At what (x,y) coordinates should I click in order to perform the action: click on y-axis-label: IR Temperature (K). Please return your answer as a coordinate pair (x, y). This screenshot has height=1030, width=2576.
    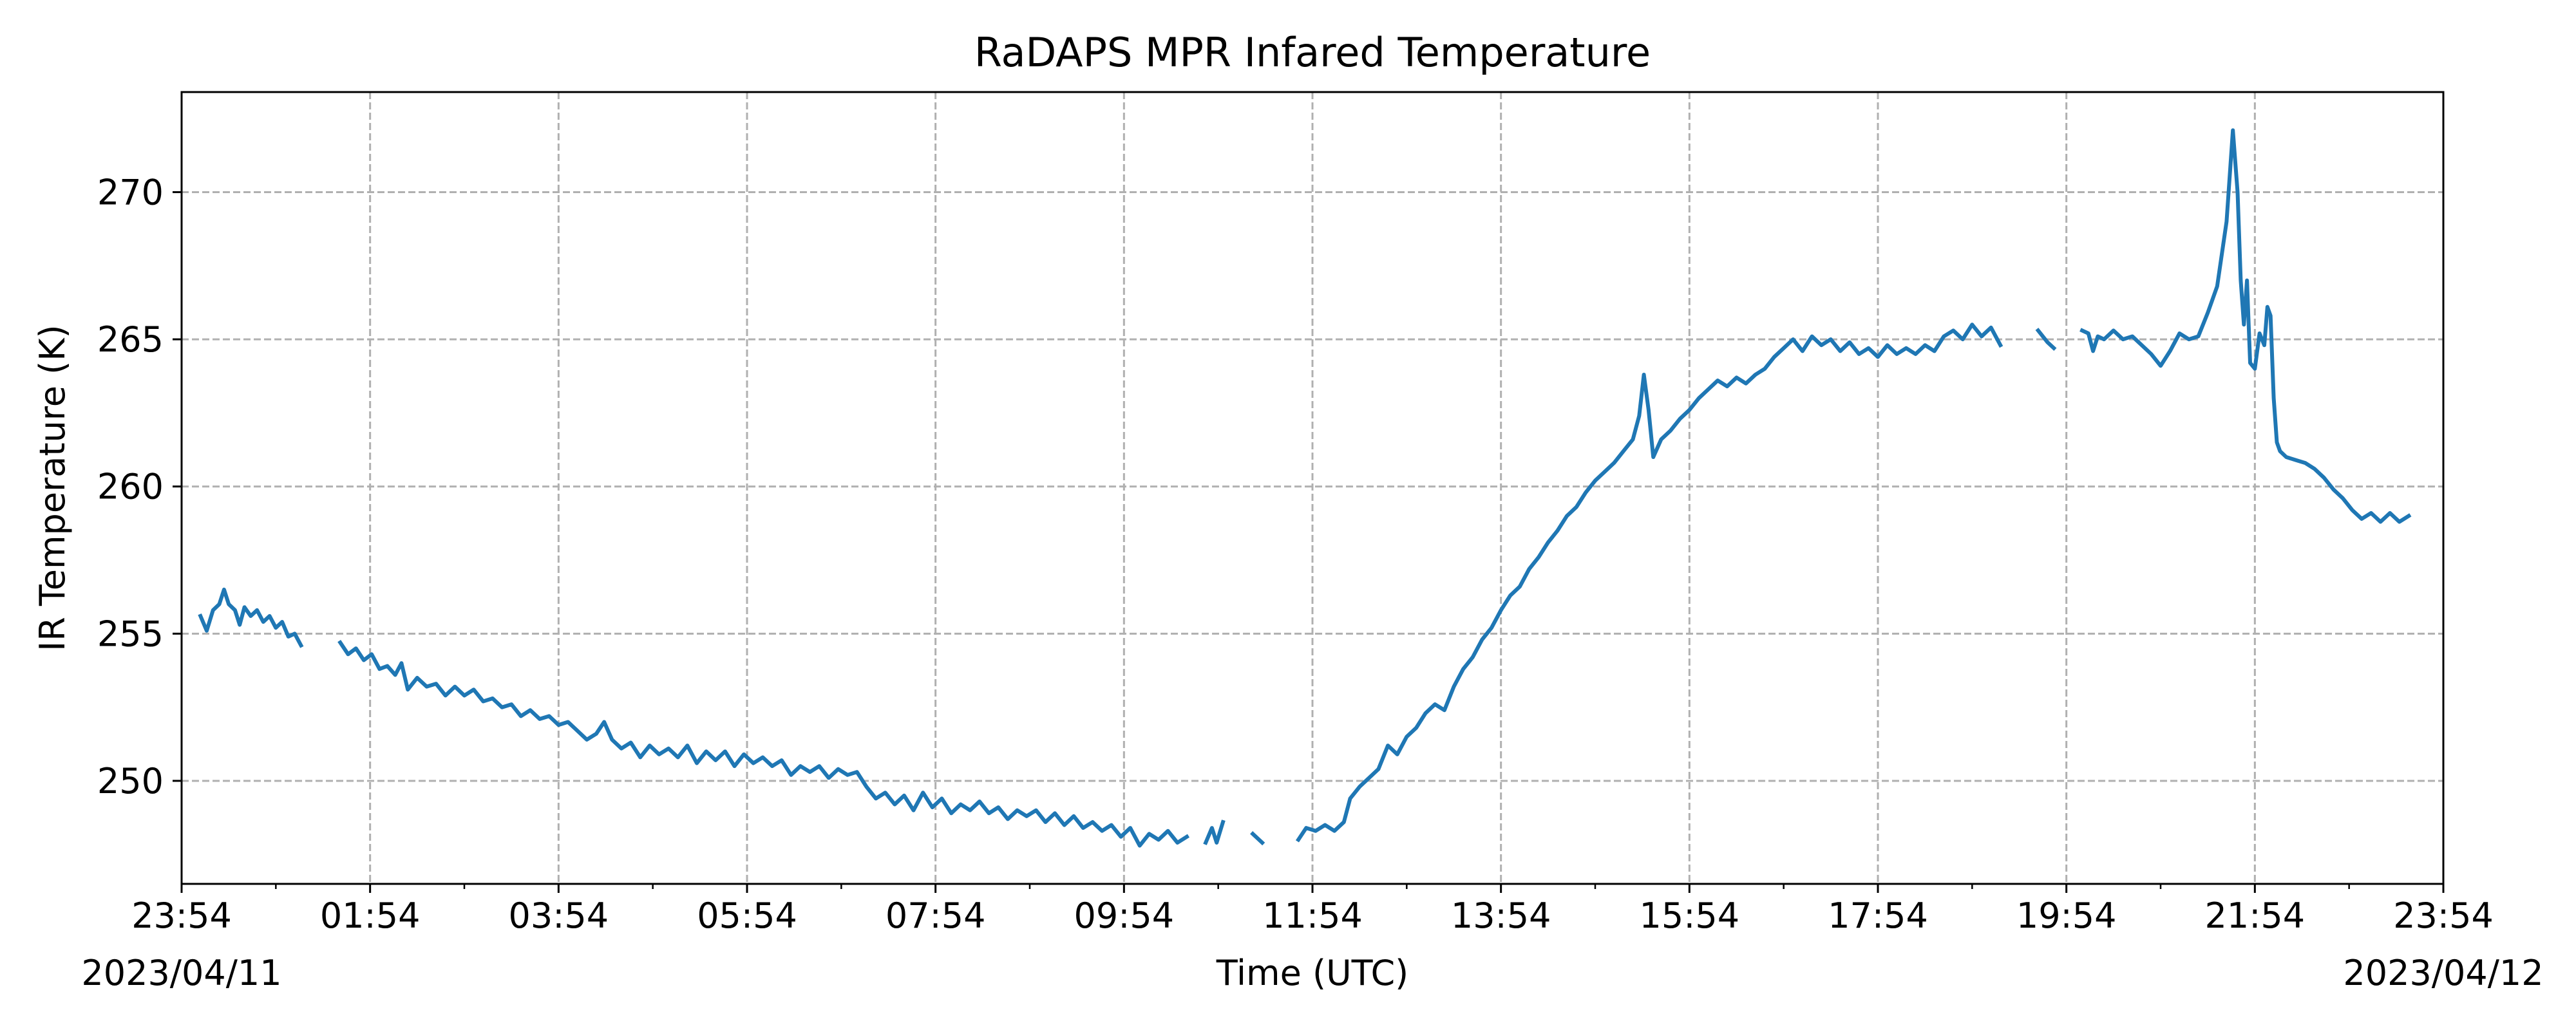
    Looking at the image, I should click on (52, 487).